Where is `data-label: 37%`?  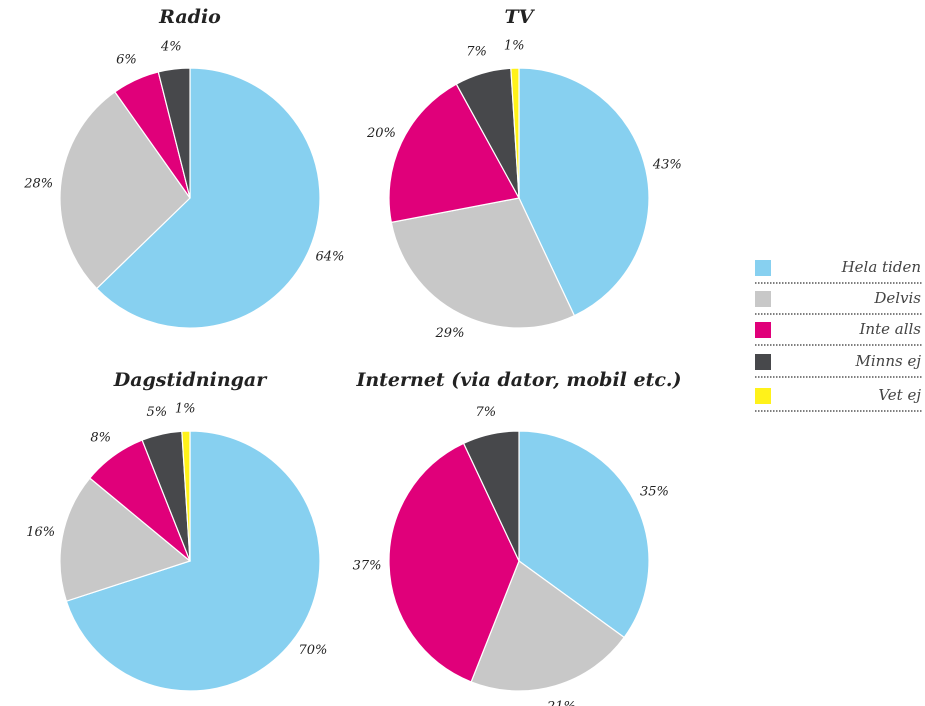
data-label: 37% is located at coordinates (367, 565).